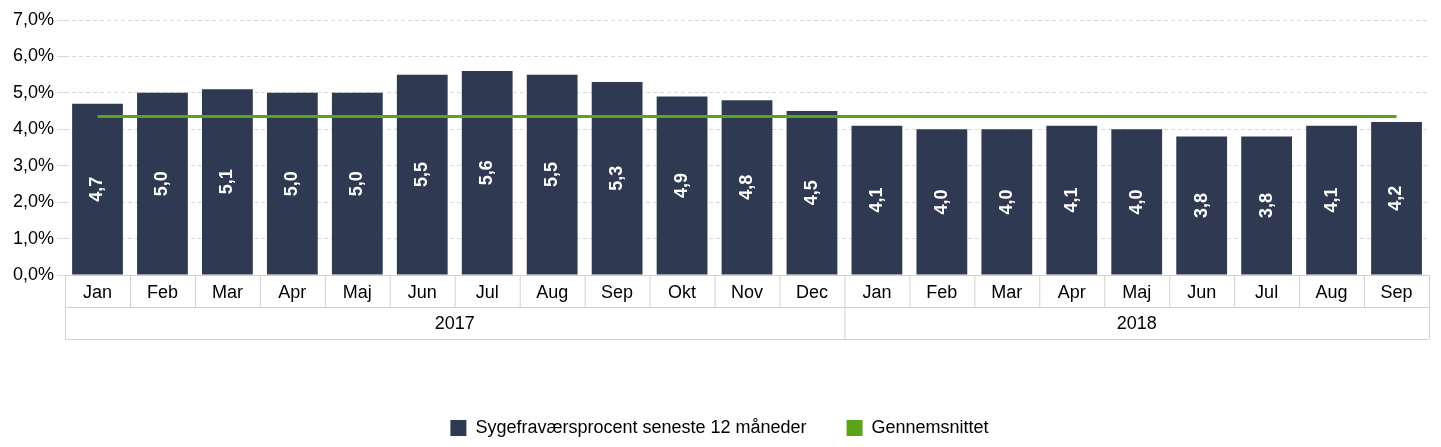  Describe the element at coordinates (34, 55) in the screenshot. I see `y-tick-label: 6,0%` at that location.